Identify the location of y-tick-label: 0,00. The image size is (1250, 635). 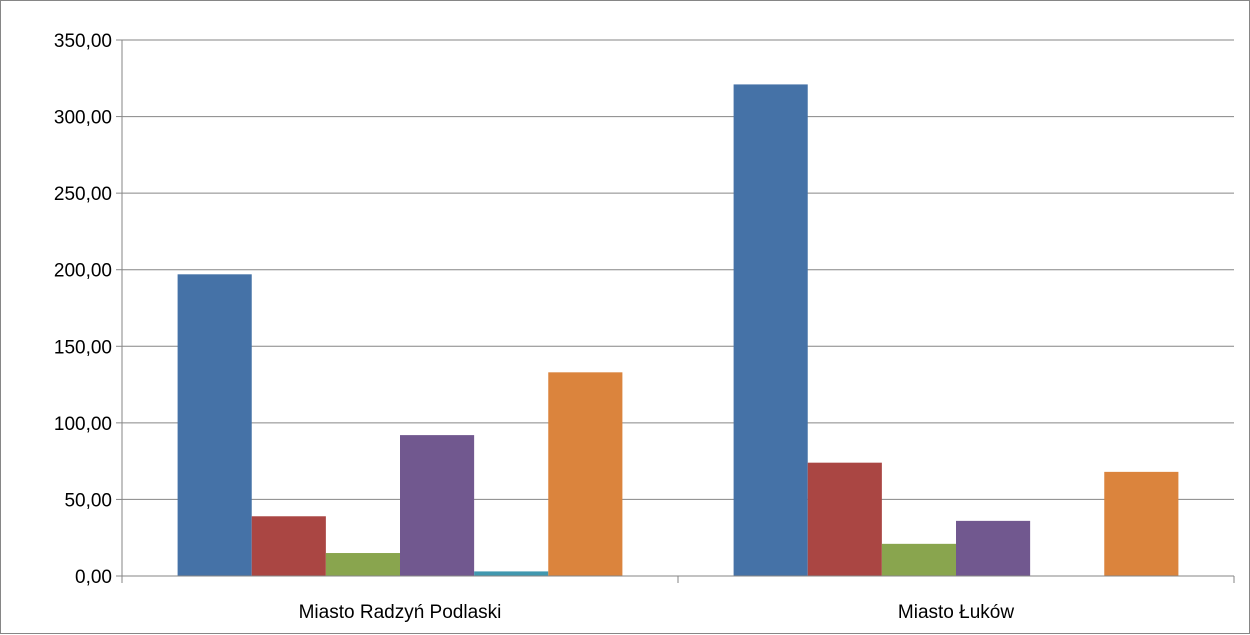
(93, 577).